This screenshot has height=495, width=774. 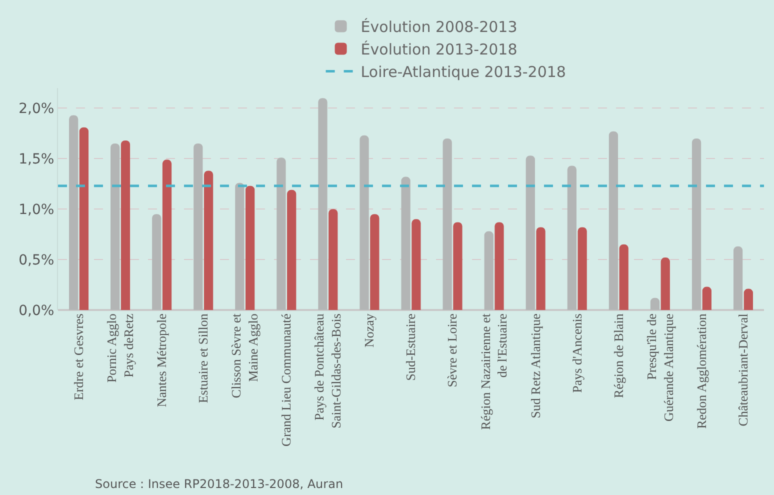 I want to click on x-tick-label: Presqu'île de Guérande Atlantique, so click(x=660, y=367).